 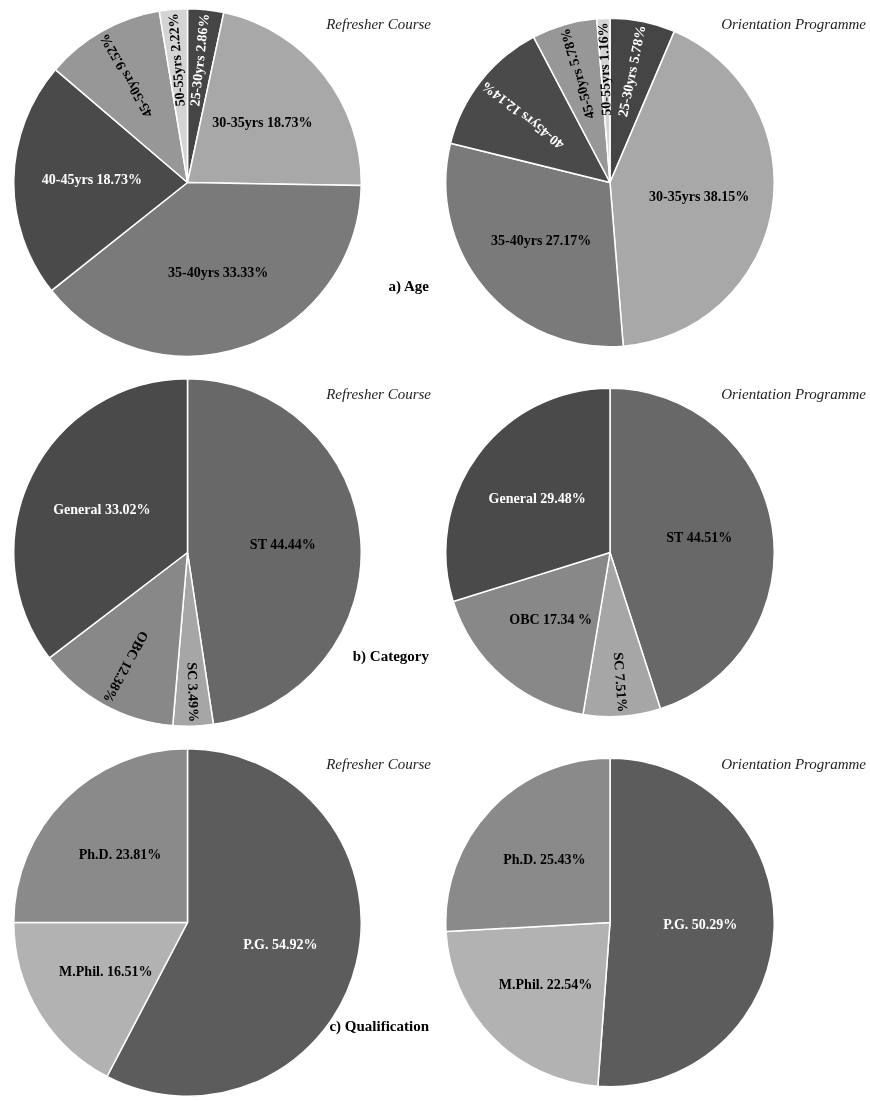 What do you see at coordinates (699, 196) in the screenshot?
I see `slice-label: 30-35yrs 38.15%` at bounding box center [699, 196].